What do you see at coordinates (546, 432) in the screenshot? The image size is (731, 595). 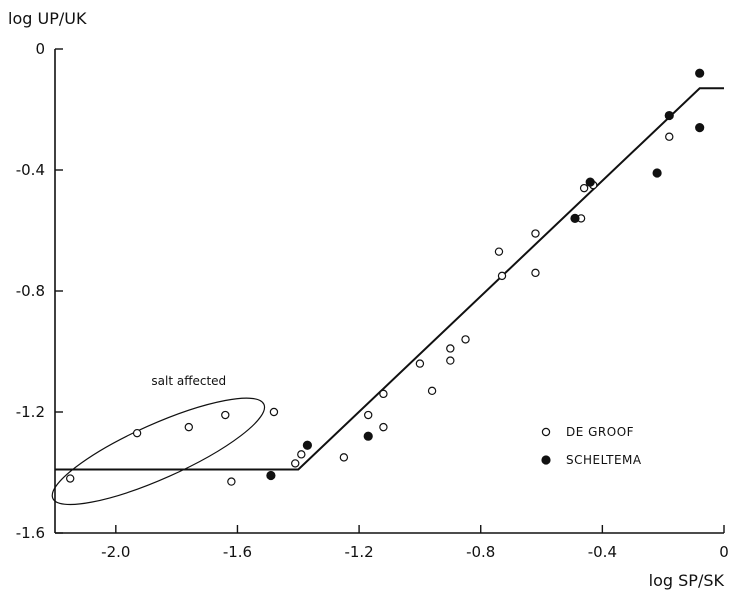 I see `legend-marker-de-groof` at bounding box center [546, 432].